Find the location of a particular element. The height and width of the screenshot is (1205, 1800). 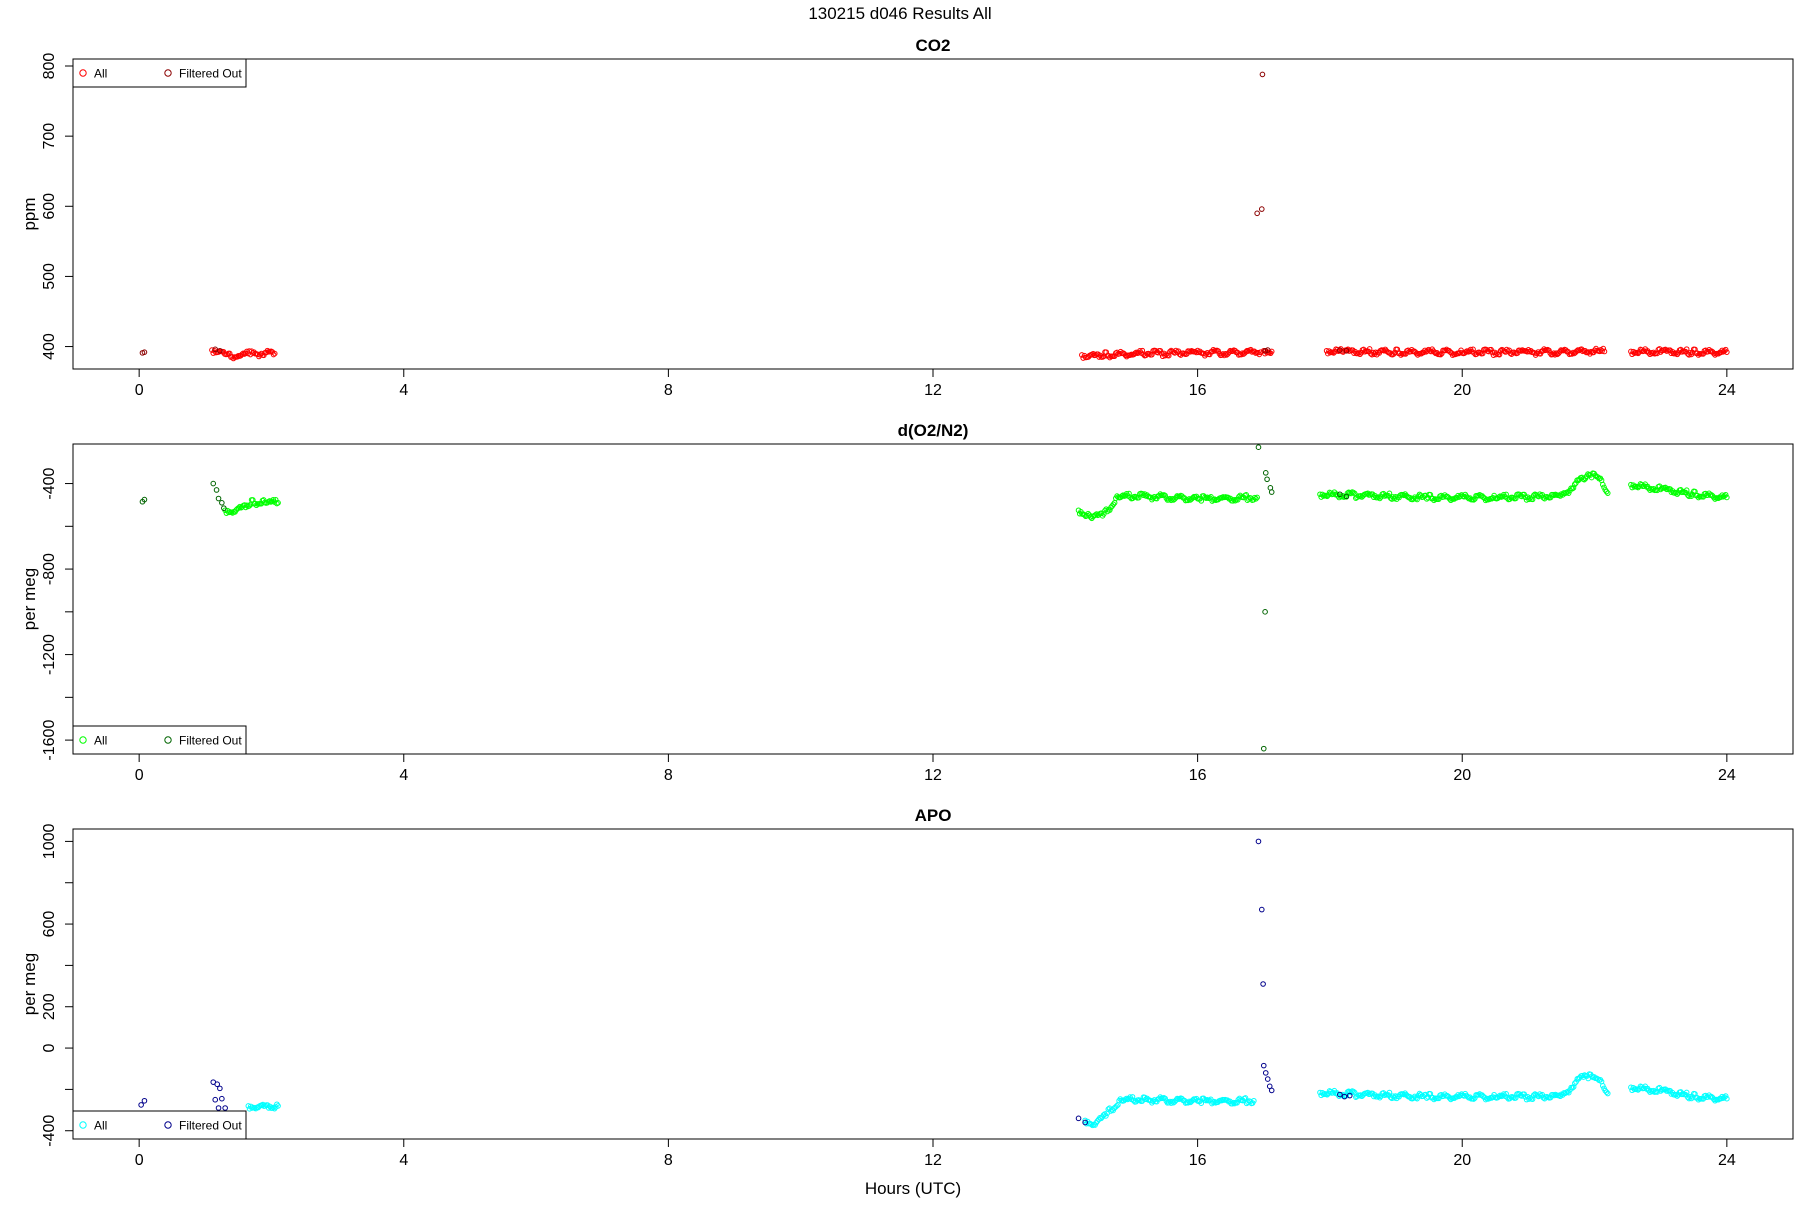

x-tick-label: 0 is located at coordinates (139, 775).